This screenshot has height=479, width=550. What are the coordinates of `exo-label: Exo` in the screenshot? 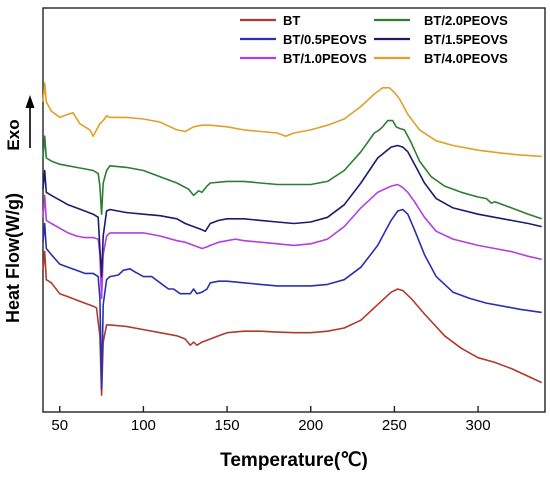 It's located at (13, 134).